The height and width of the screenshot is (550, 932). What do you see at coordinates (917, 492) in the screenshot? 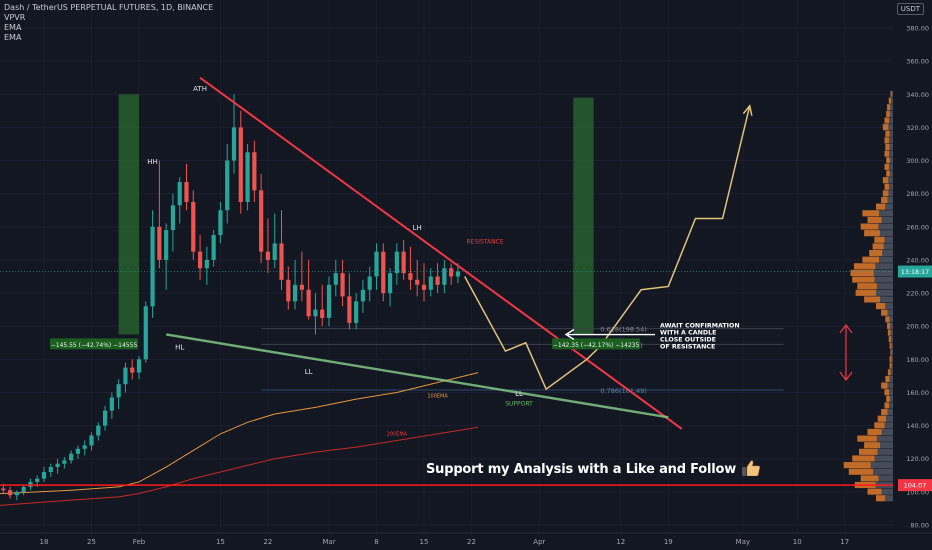
I see `price-axis-tick-label: 100.00` at bounding box center [917, 492].